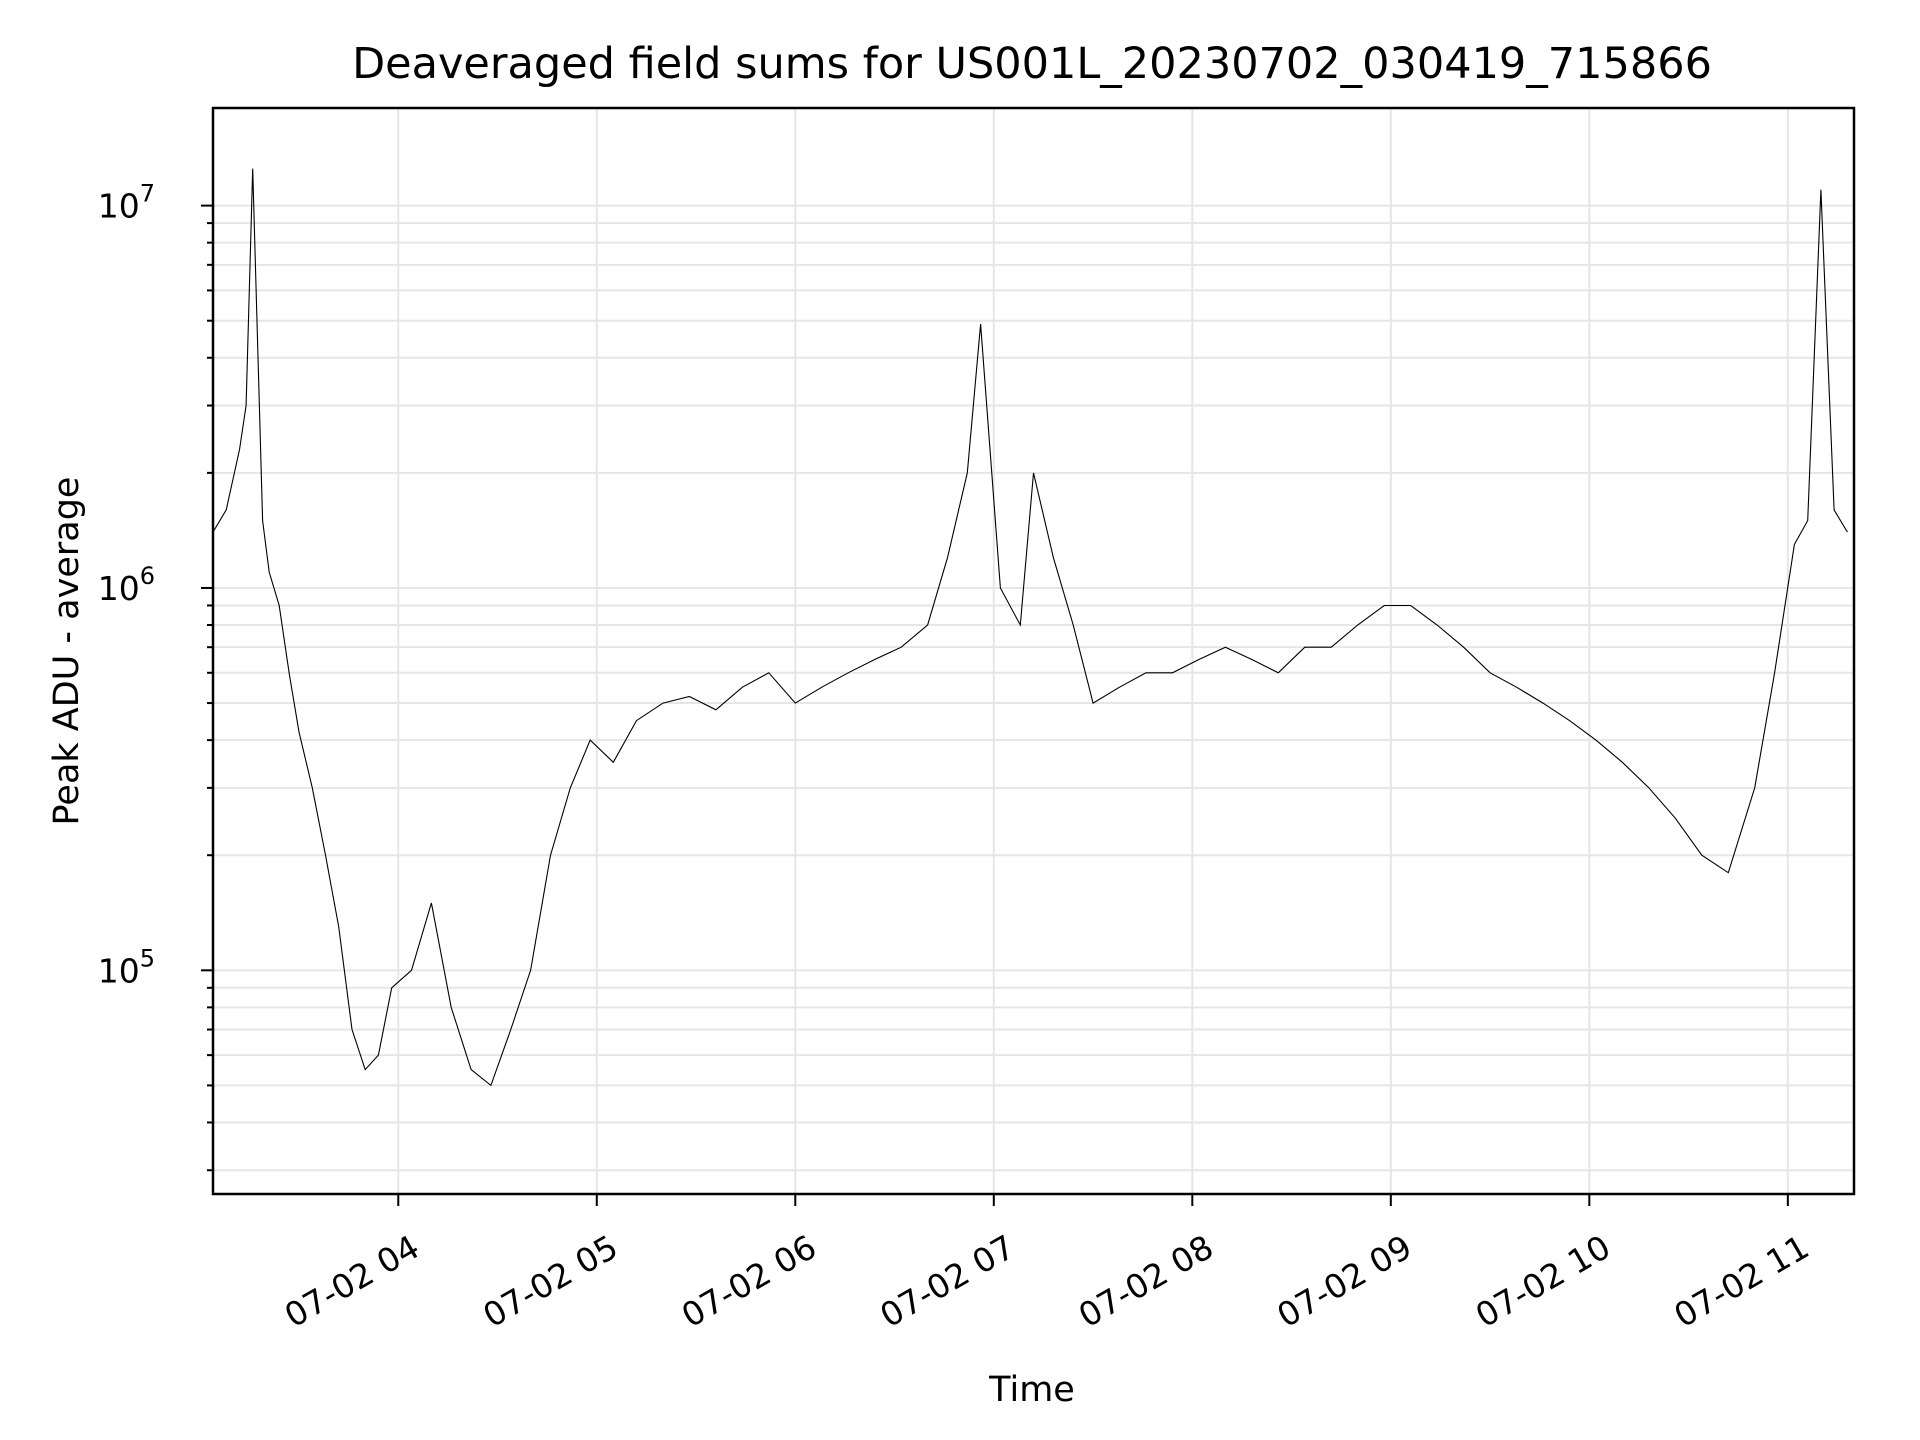  What do you see at coordinates (1146, 1281) in the screenshot?
I see `x-tick-label: 07-02 08` at bounding box center [1146, 1281].